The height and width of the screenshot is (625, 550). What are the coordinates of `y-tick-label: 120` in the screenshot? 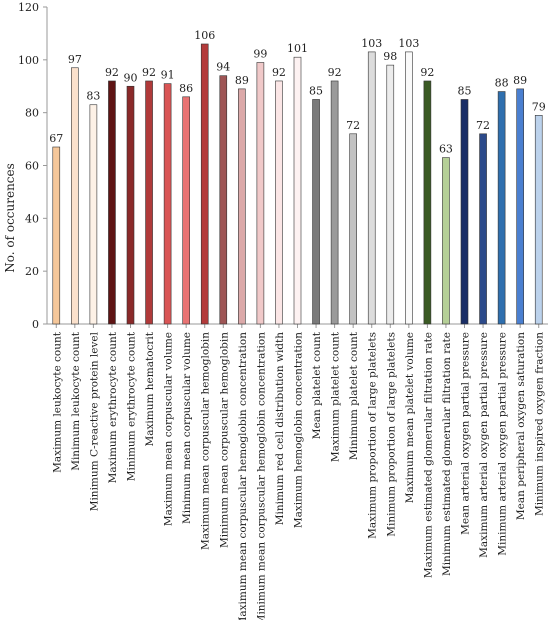 It's located at (28, 7).